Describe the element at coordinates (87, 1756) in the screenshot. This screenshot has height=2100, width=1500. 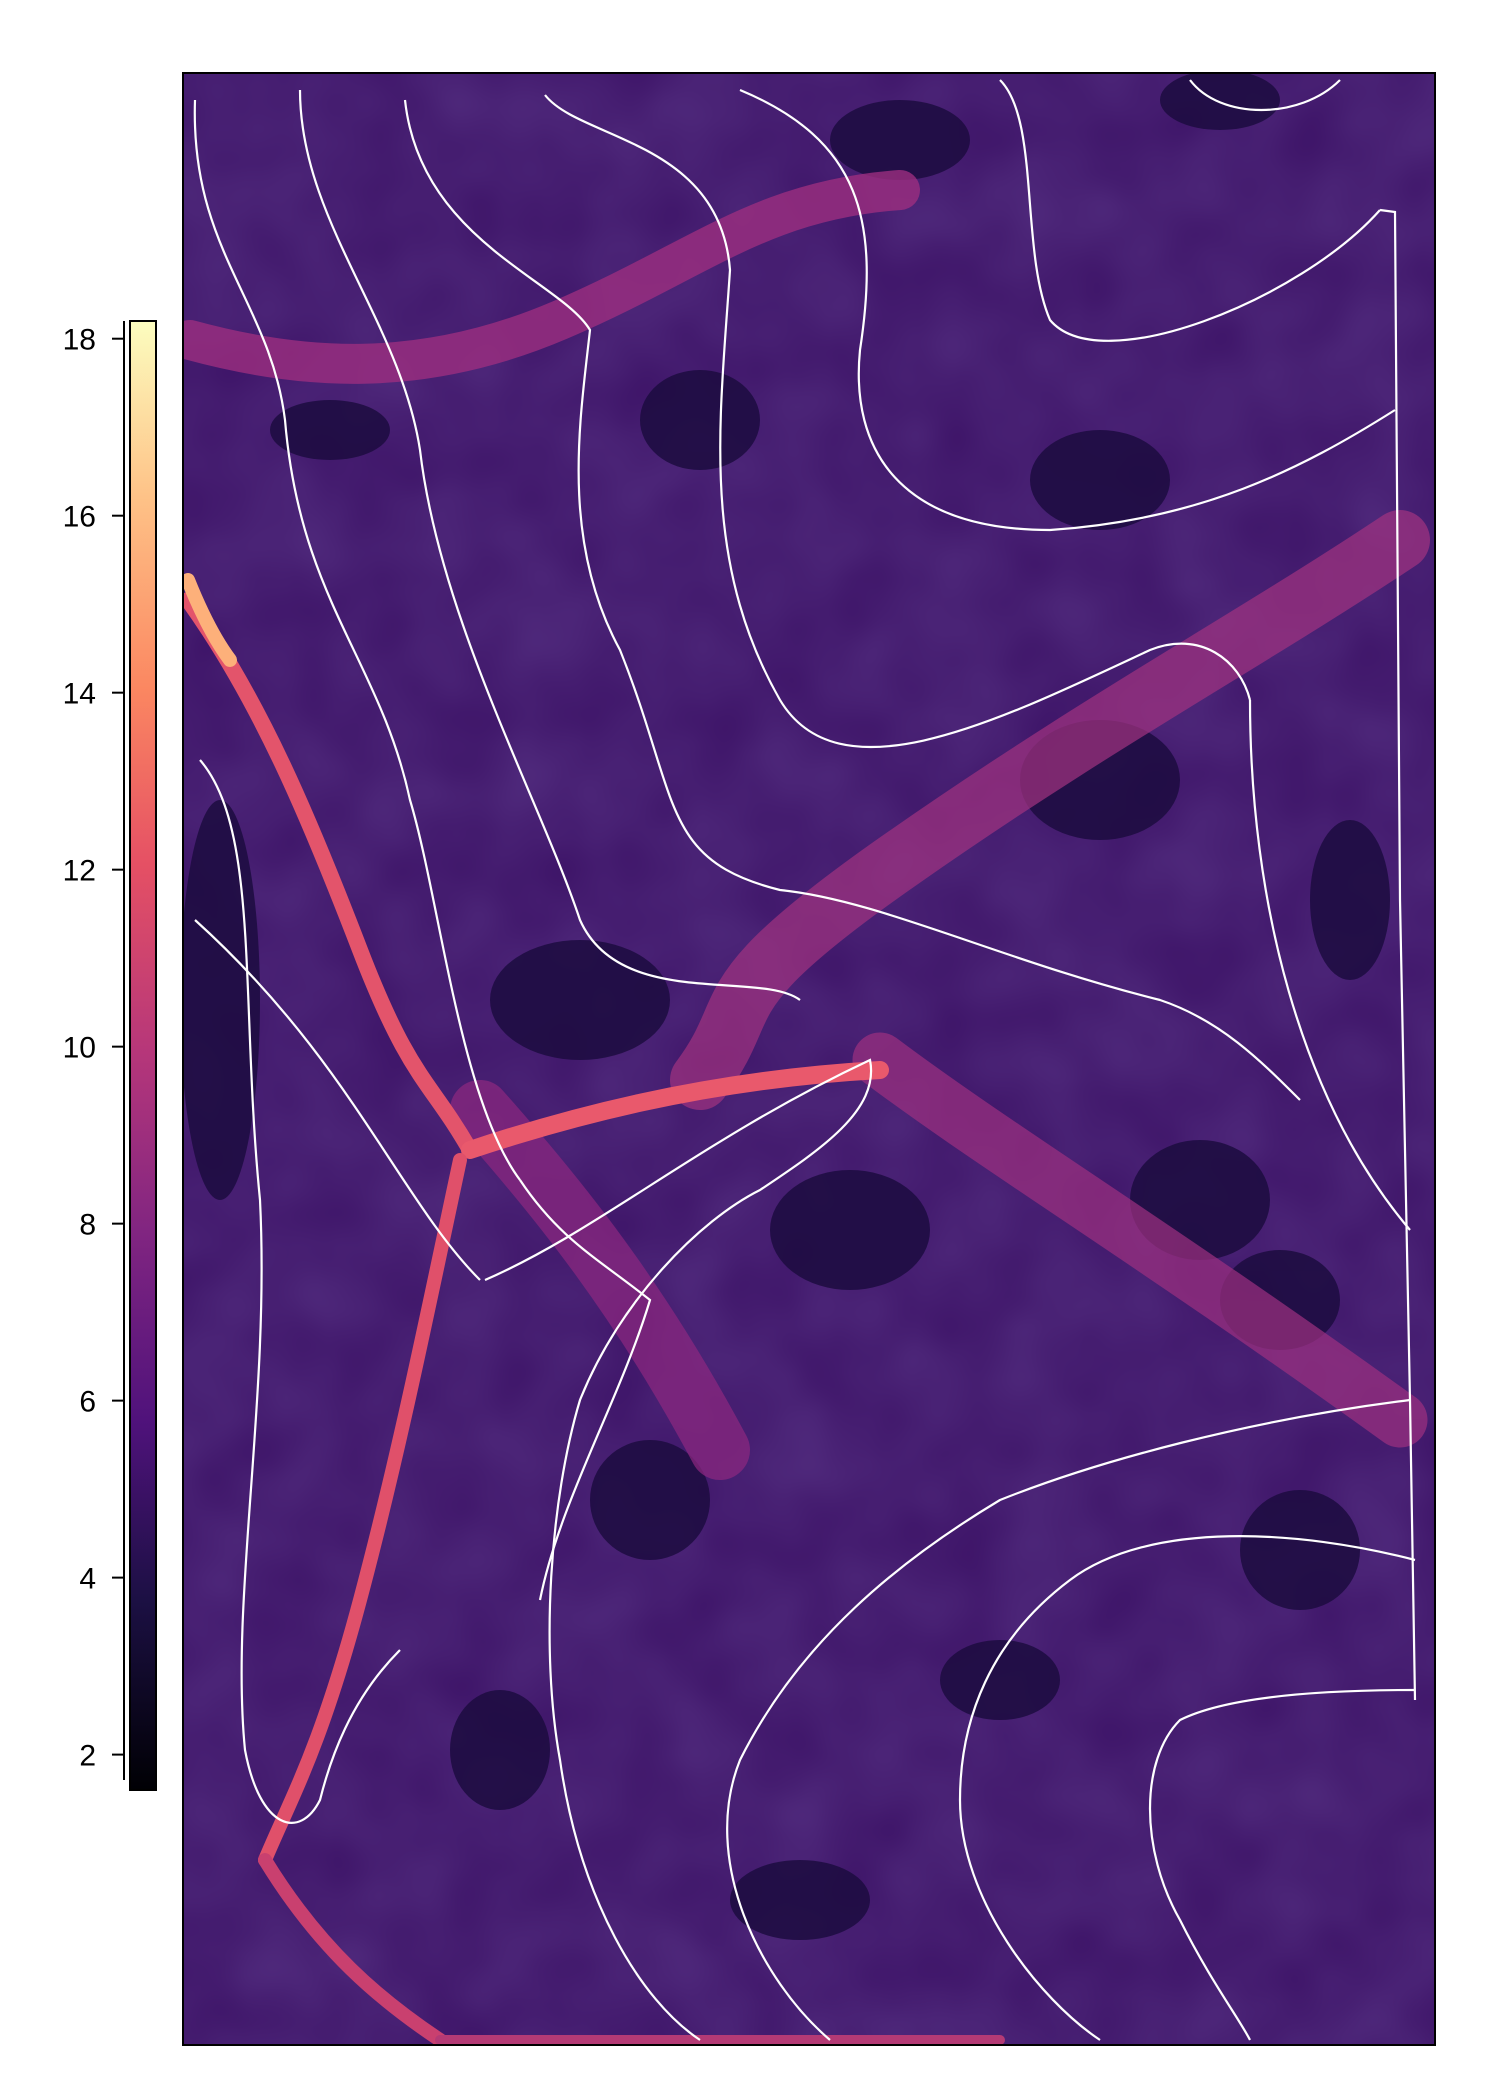
I see `colorbar-tick-label: 2` at that location.